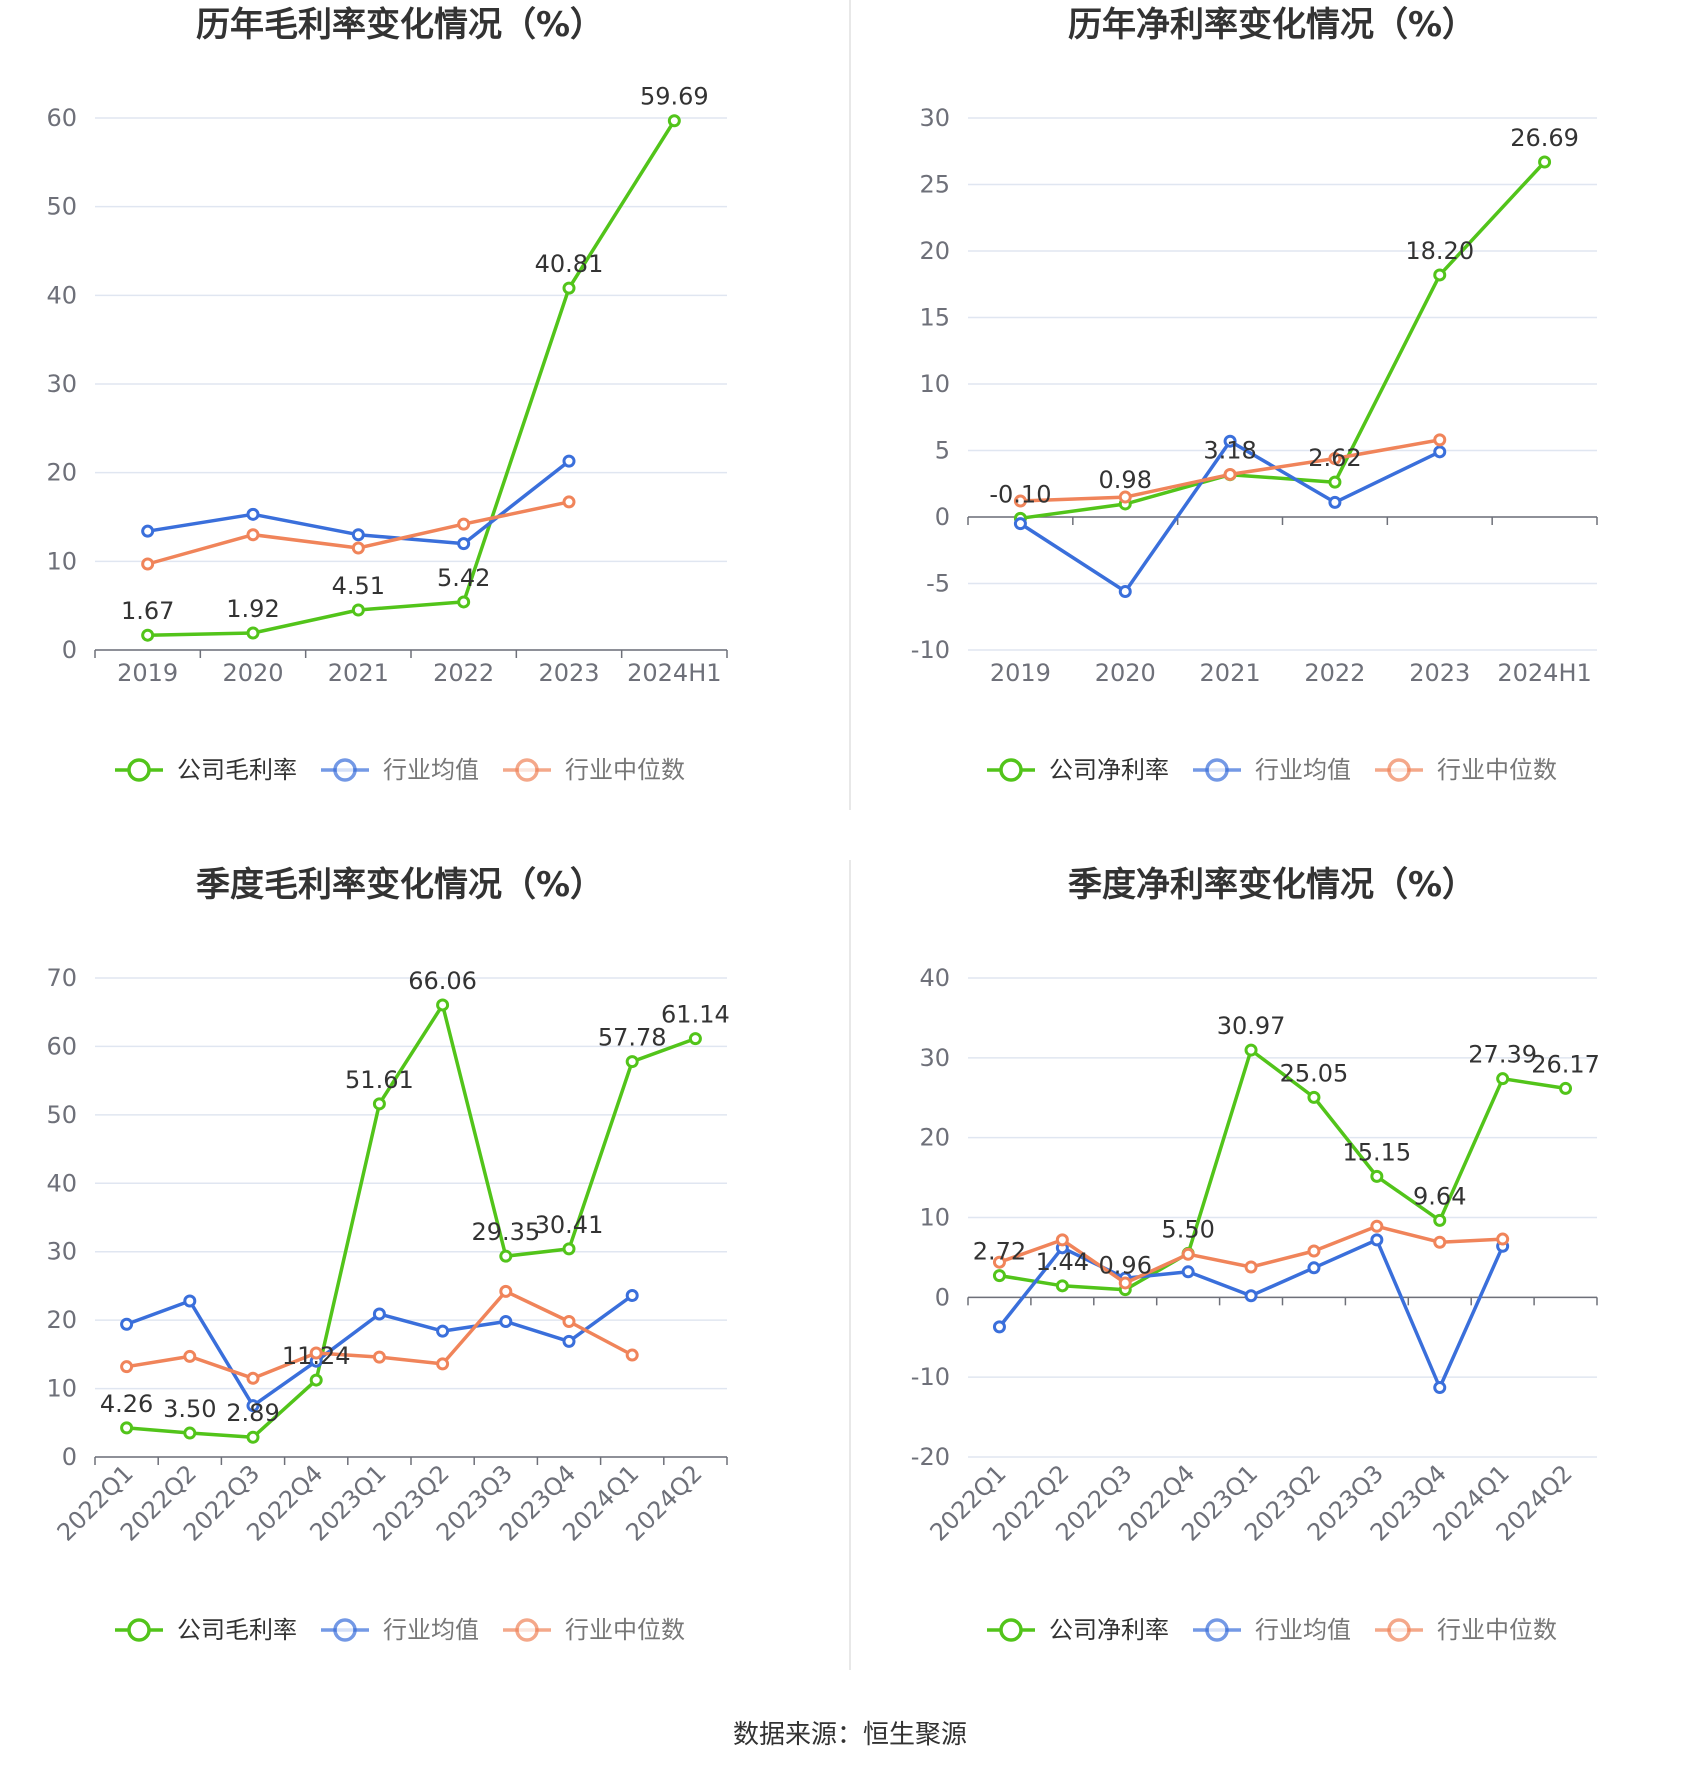 This screenshot has width=1700, height=1782. Describe the element at coordinates (1272, 25) in the screenshot. I see `chart-title: 历年净利率变化情况（%）` at that location.